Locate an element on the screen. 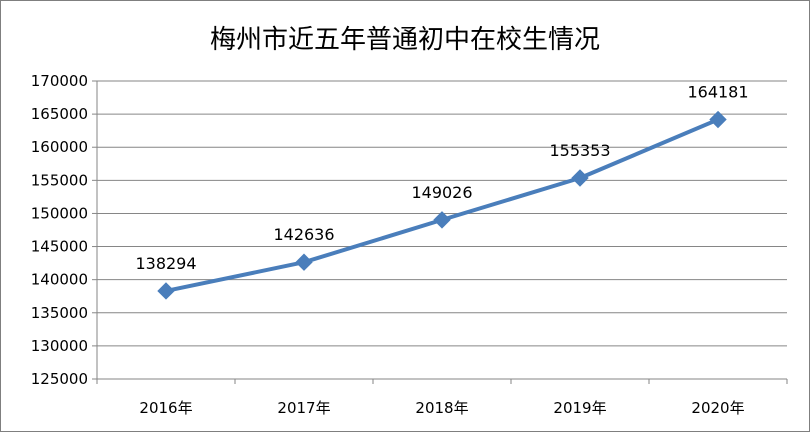 The width and height of the screenshot is (810, 432). data-label: 142636 is located at coordinates (303, 234).